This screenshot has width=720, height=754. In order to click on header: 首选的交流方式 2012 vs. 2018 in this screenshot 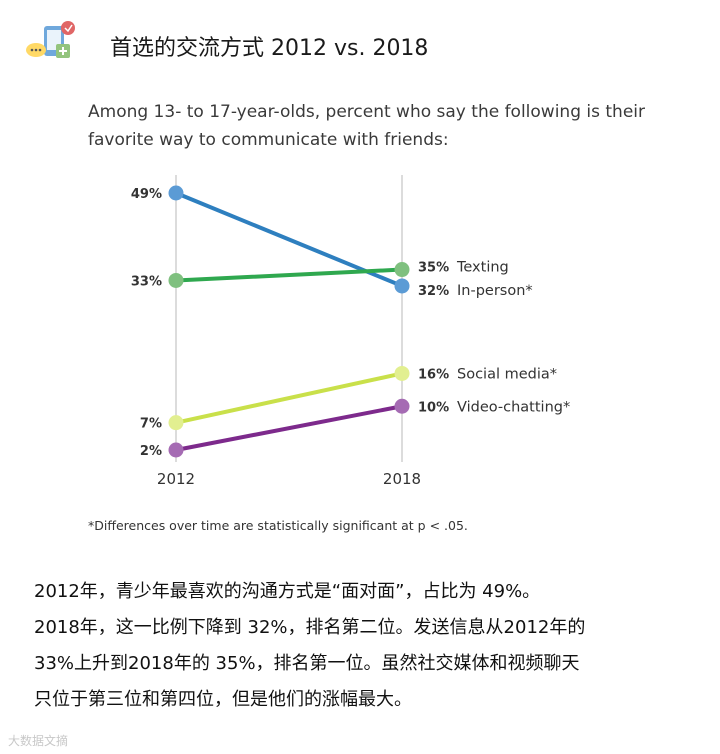, I will do `click(360, 43)`.